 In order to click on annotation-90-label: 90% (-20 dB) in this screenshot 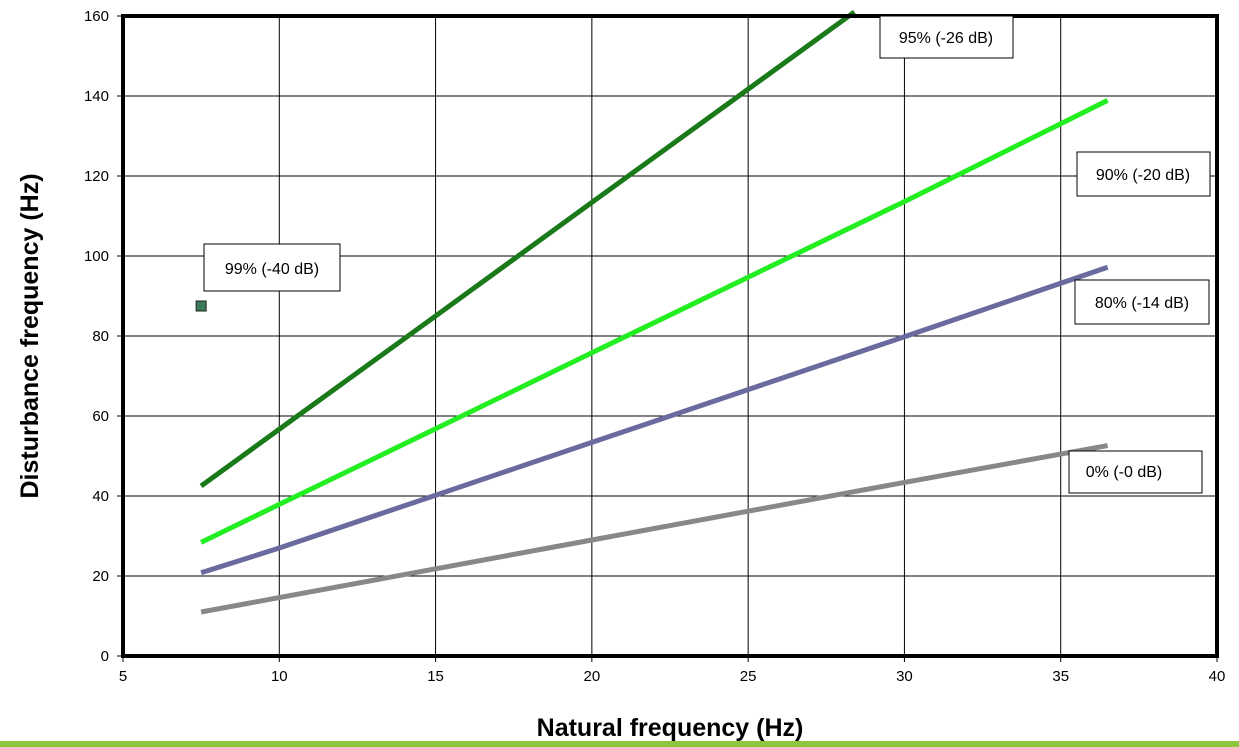, I will do `click(1143, 175)`.